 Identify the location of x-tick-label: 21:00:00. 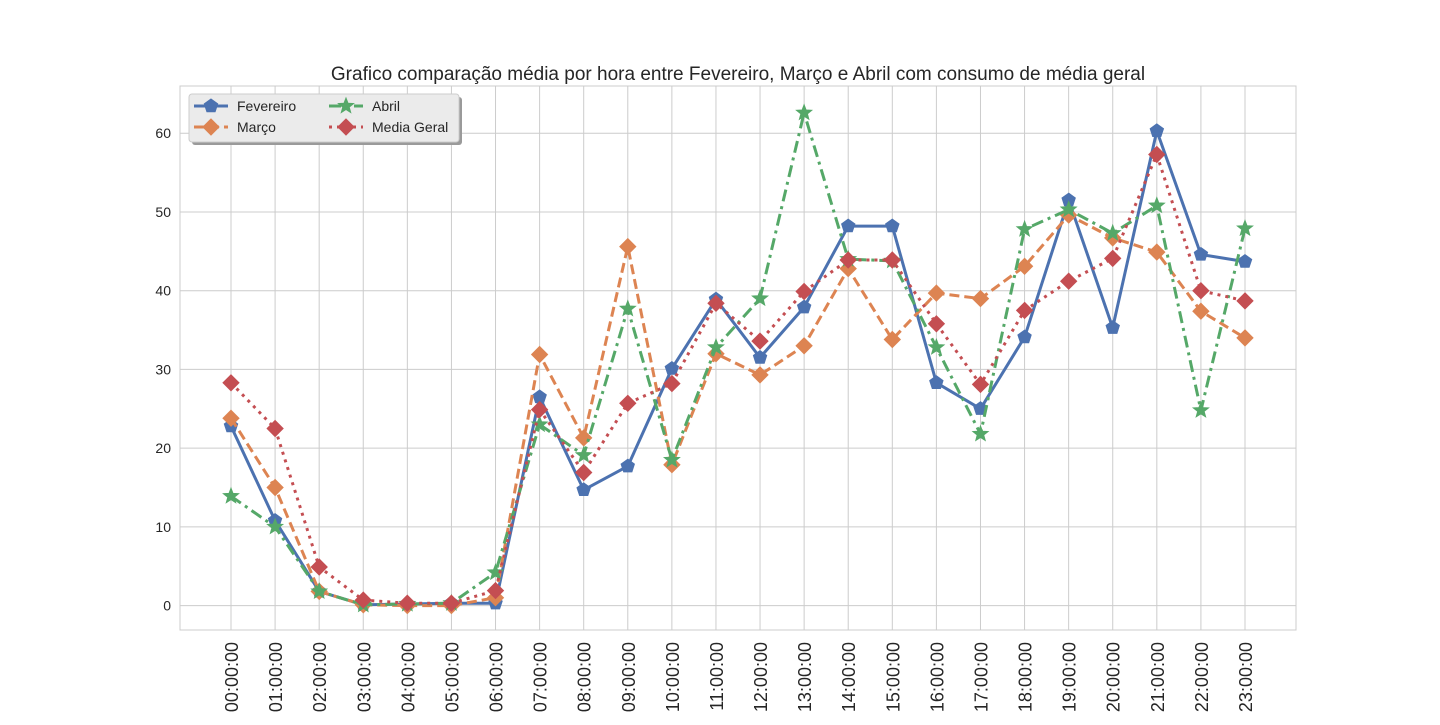
(1158, 677).